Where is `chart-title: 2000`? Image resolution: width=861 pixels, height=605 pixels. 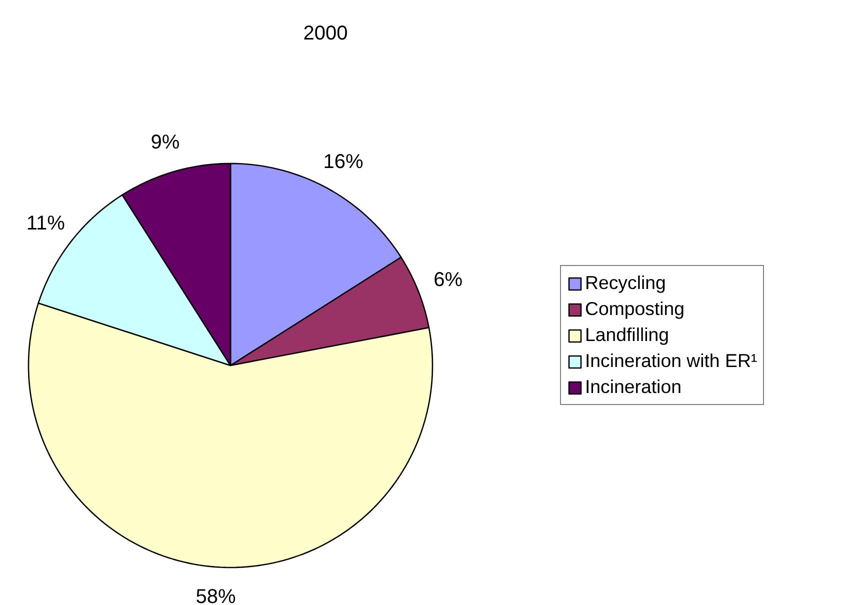 chart-title: 2000 is located at coordinates (325, 33).